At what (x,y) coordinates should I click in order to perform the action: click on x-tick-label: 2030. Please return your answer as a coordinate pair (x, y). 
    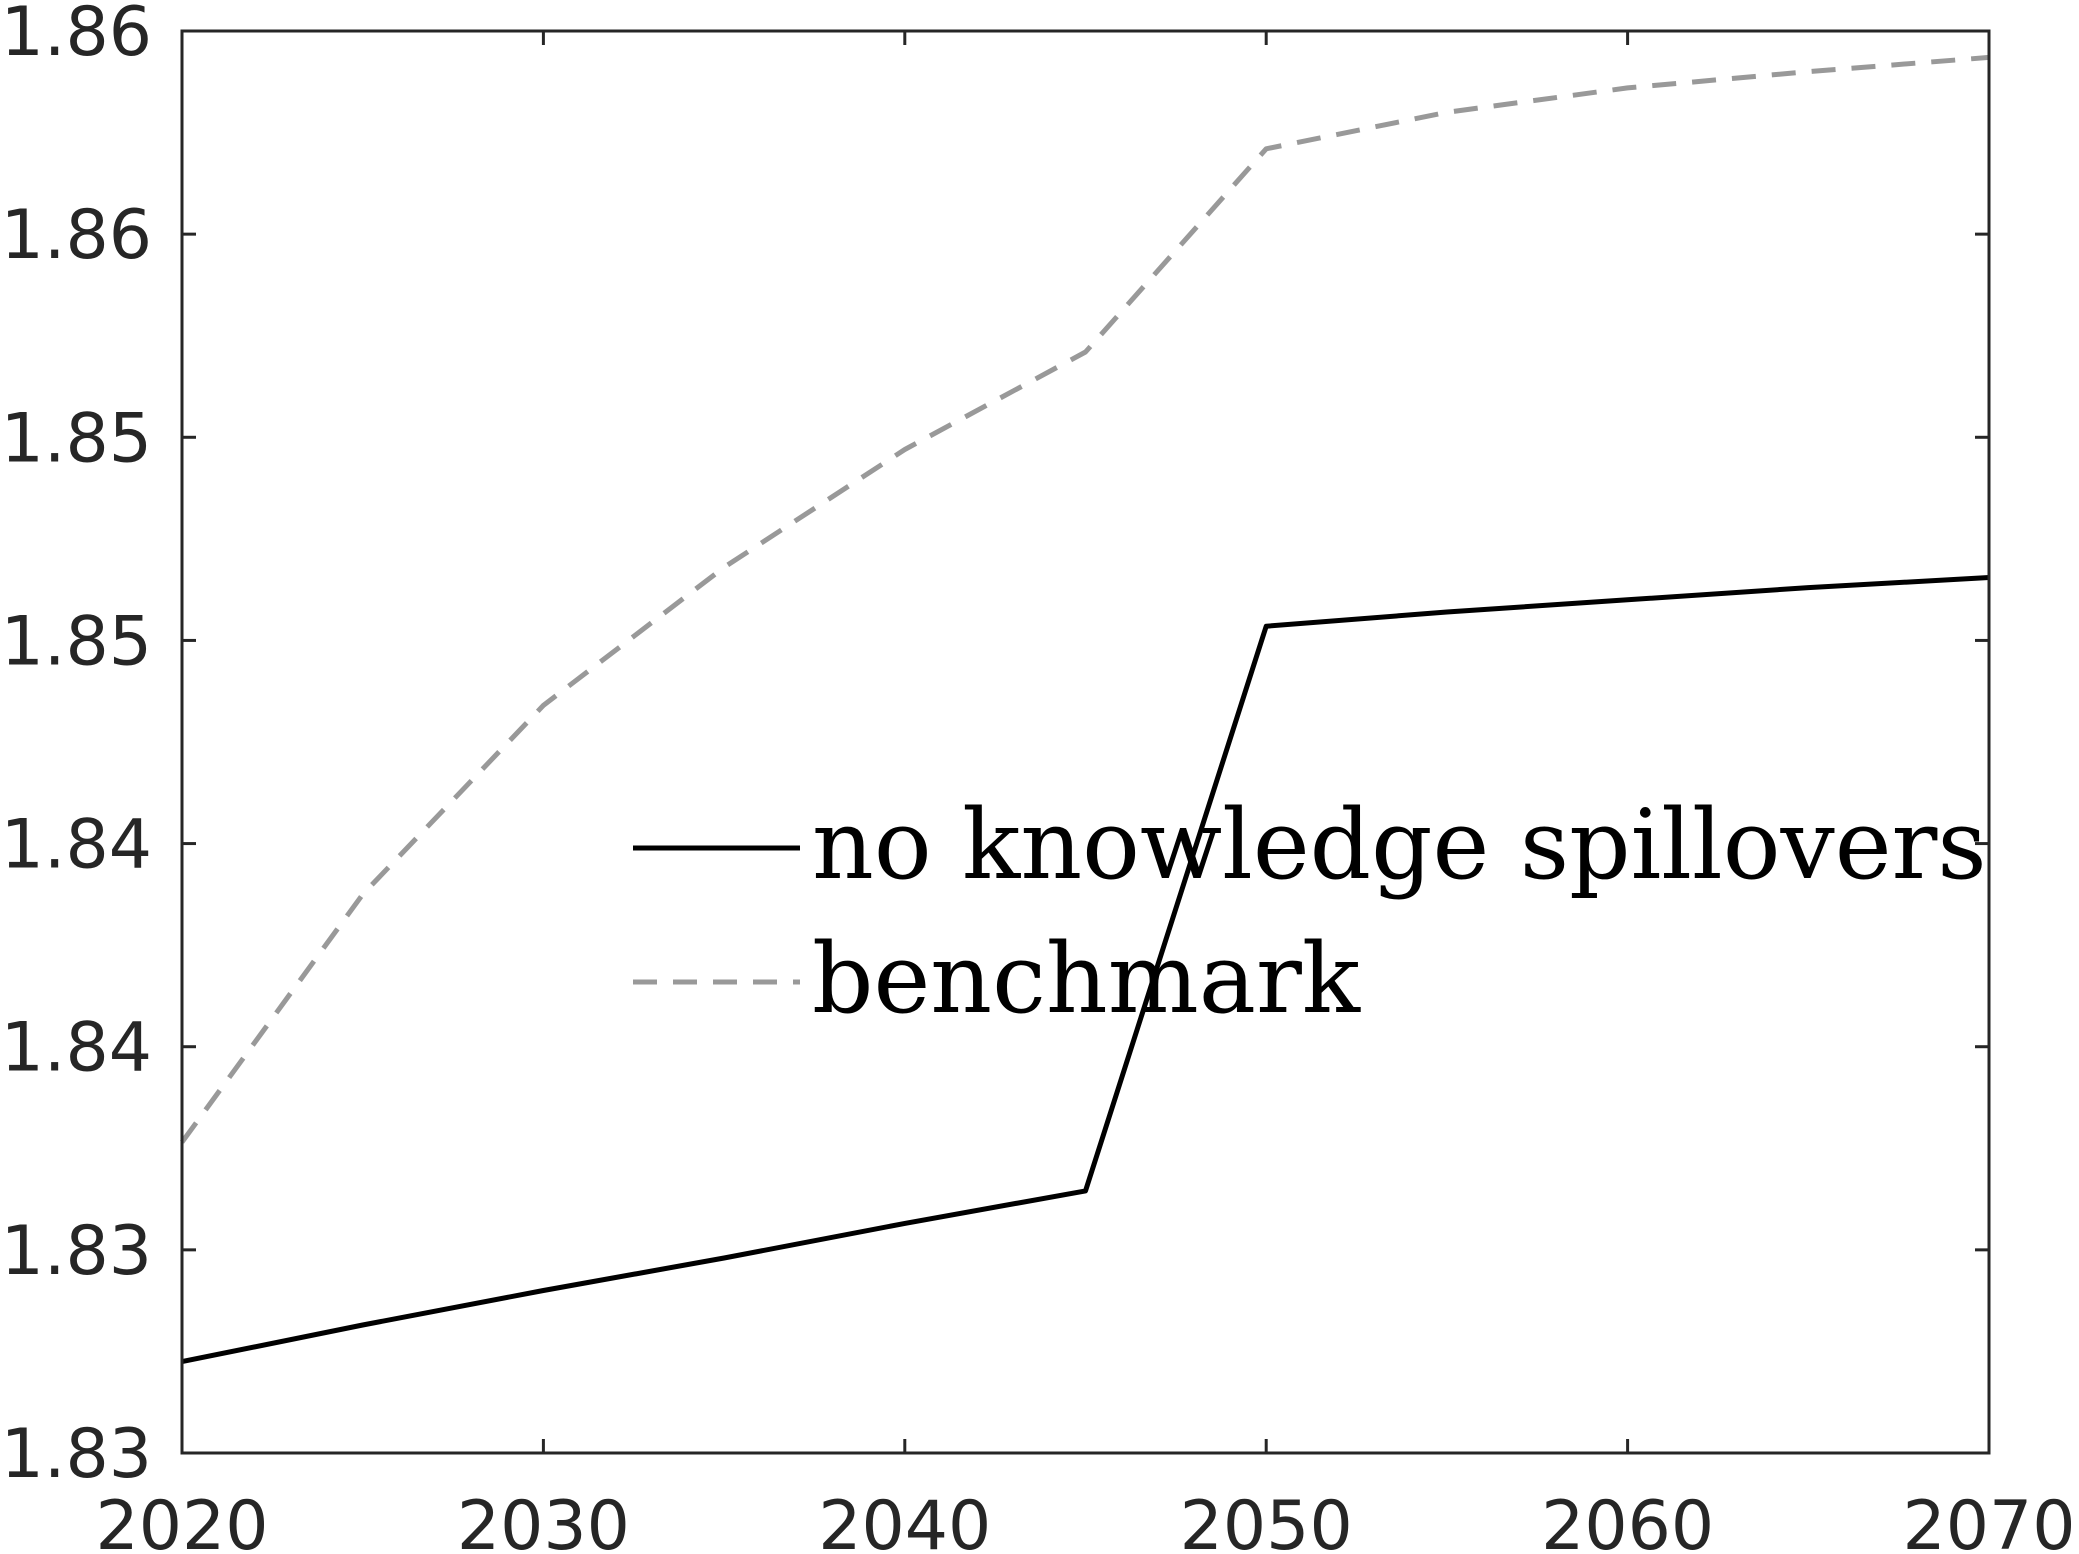
    Looking at the image, I should click on (543, 1520).